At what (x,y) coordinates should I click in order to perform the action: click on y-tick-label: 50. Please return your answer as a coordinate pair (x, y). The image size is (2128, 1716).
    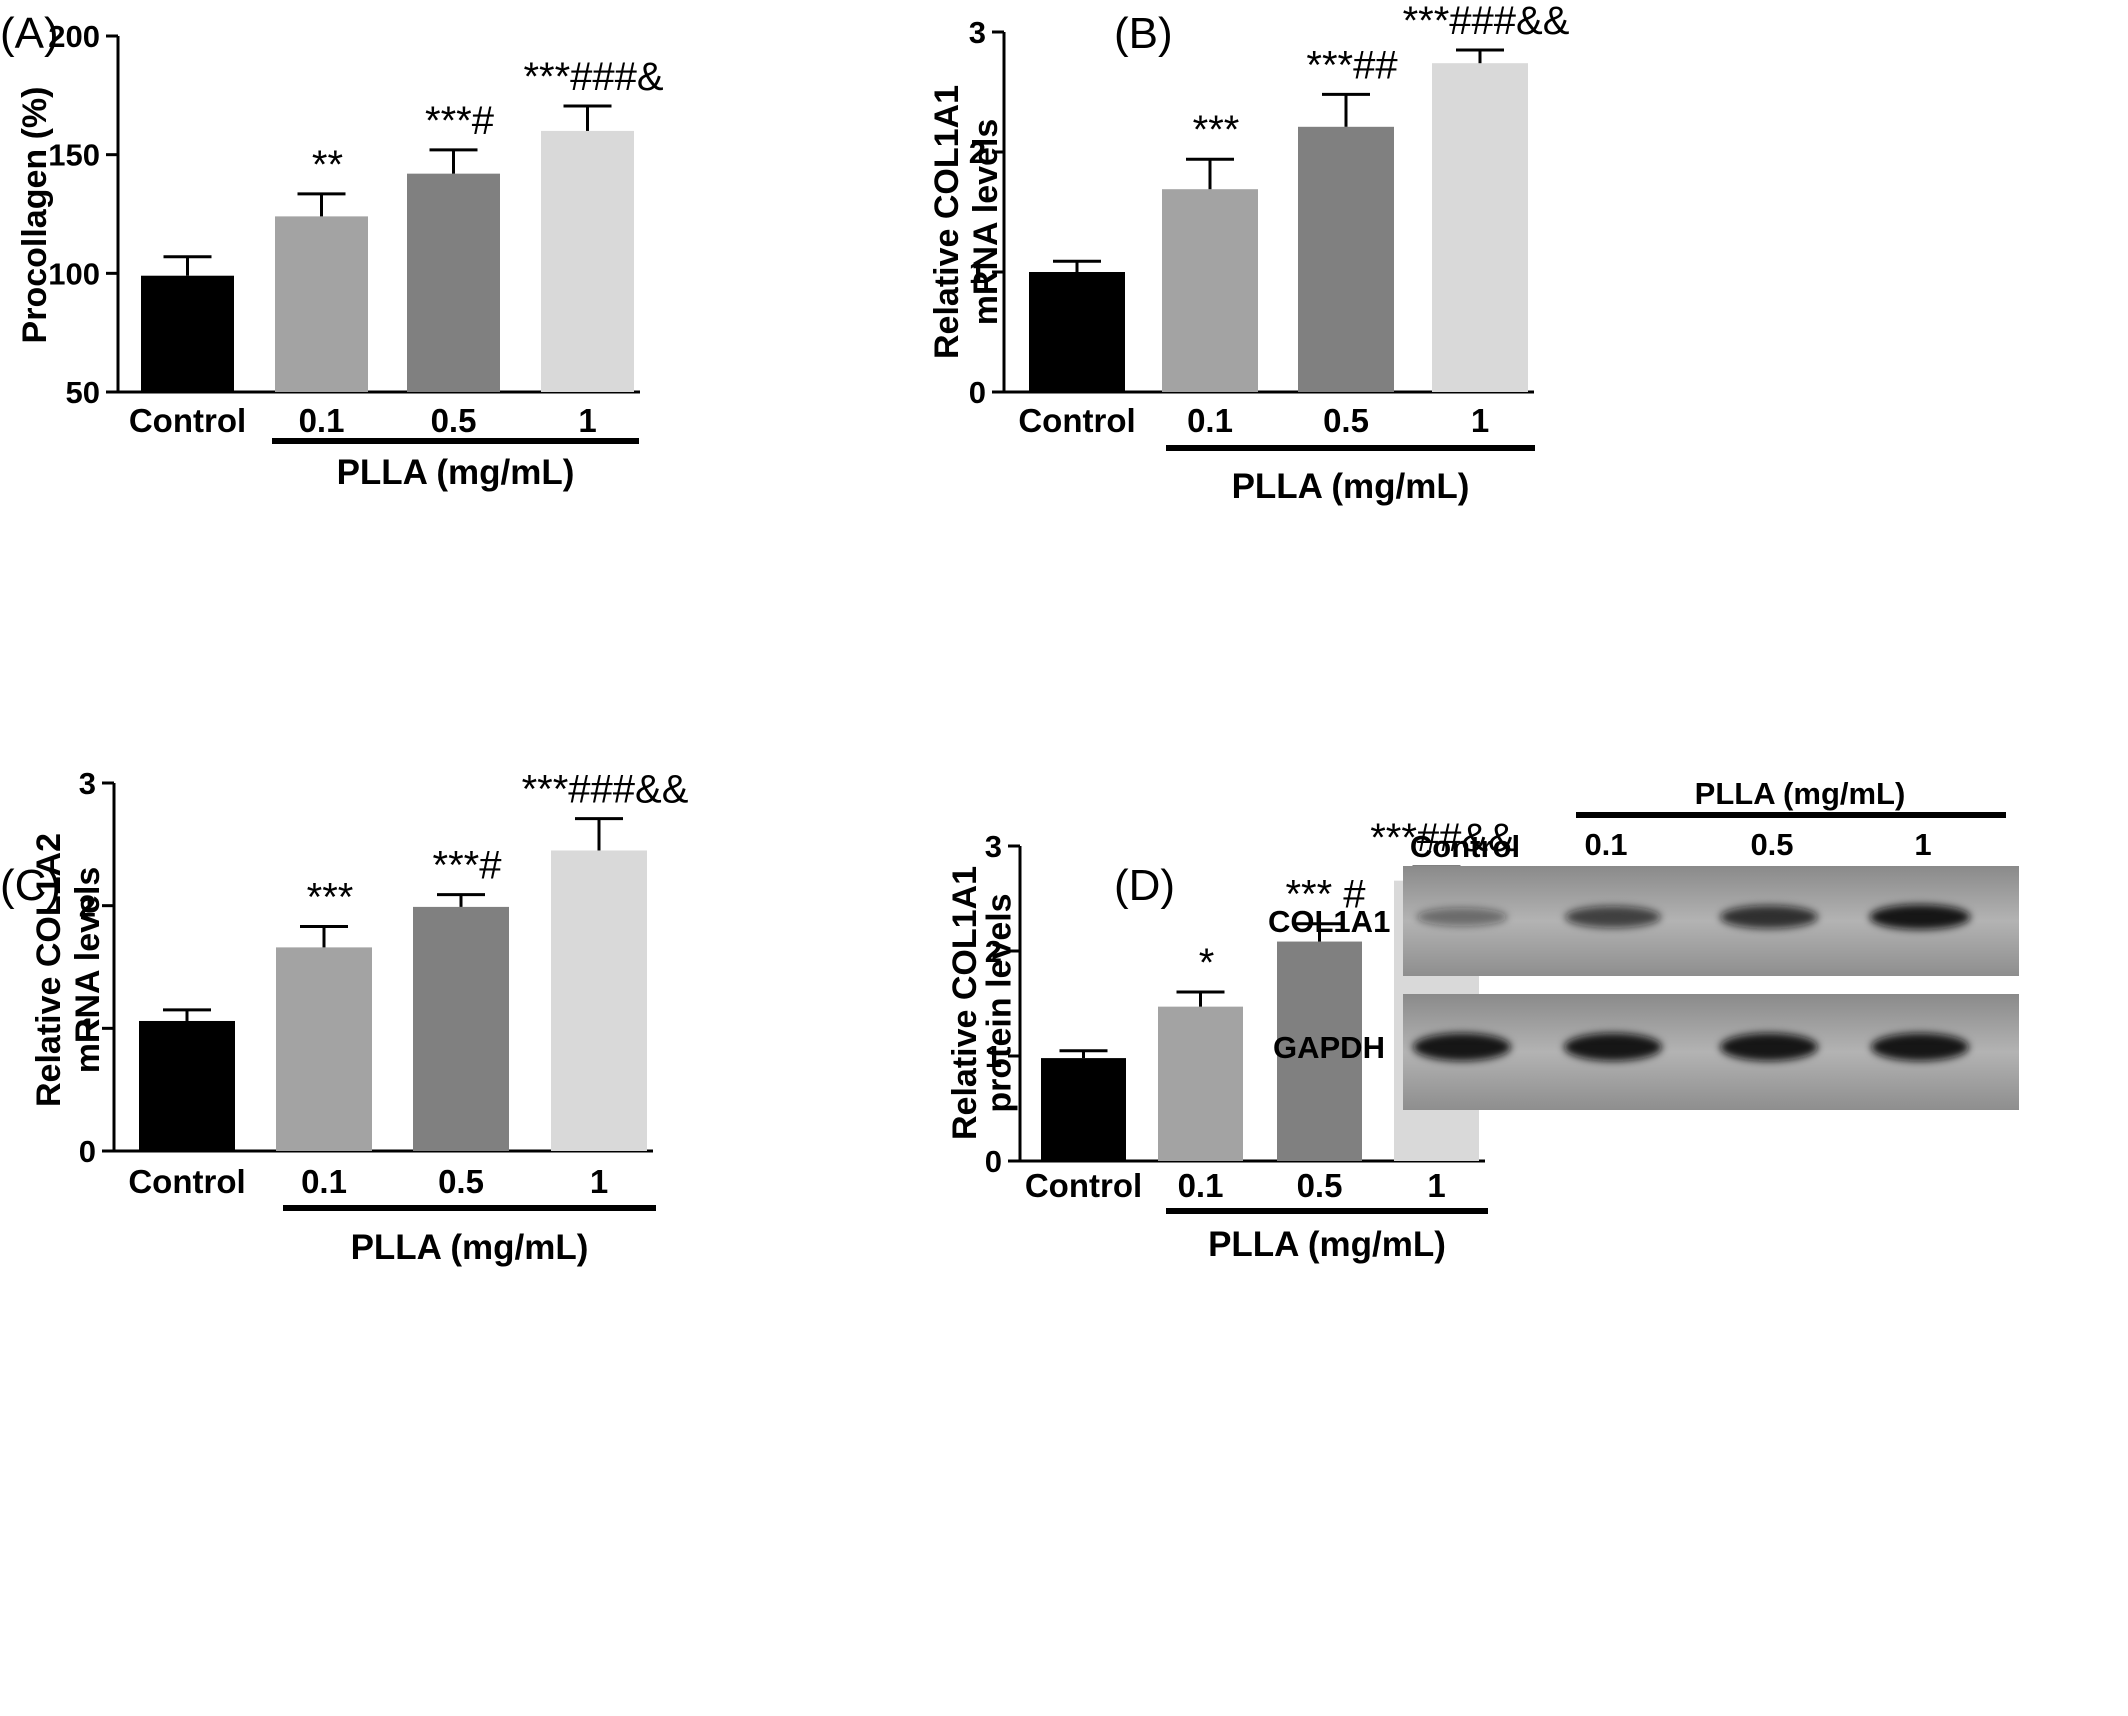
    Looking at the image, I should click on (83, 392).